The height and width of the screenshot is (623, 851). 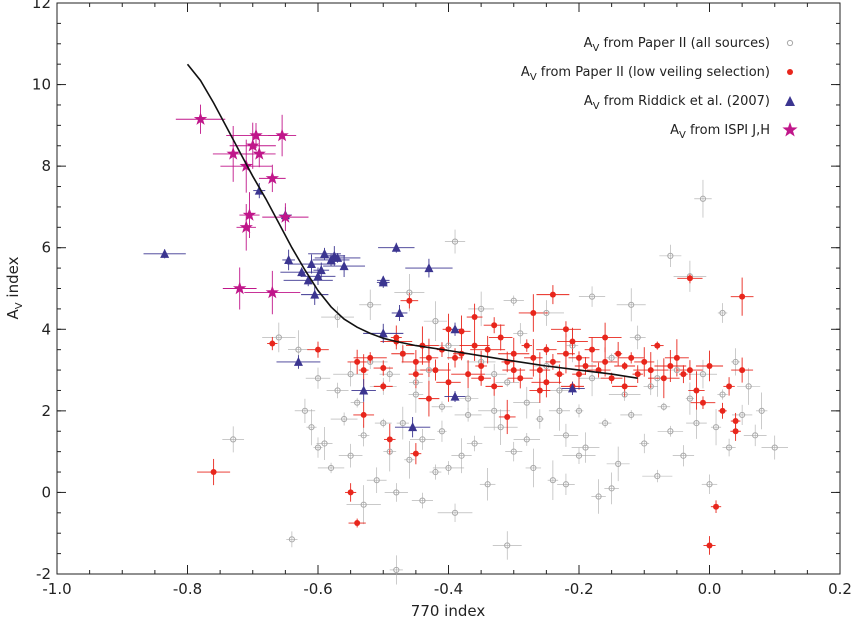 I want to click on svg-text: AV from Riddick et al. (2007), so click(x=677, y=103).